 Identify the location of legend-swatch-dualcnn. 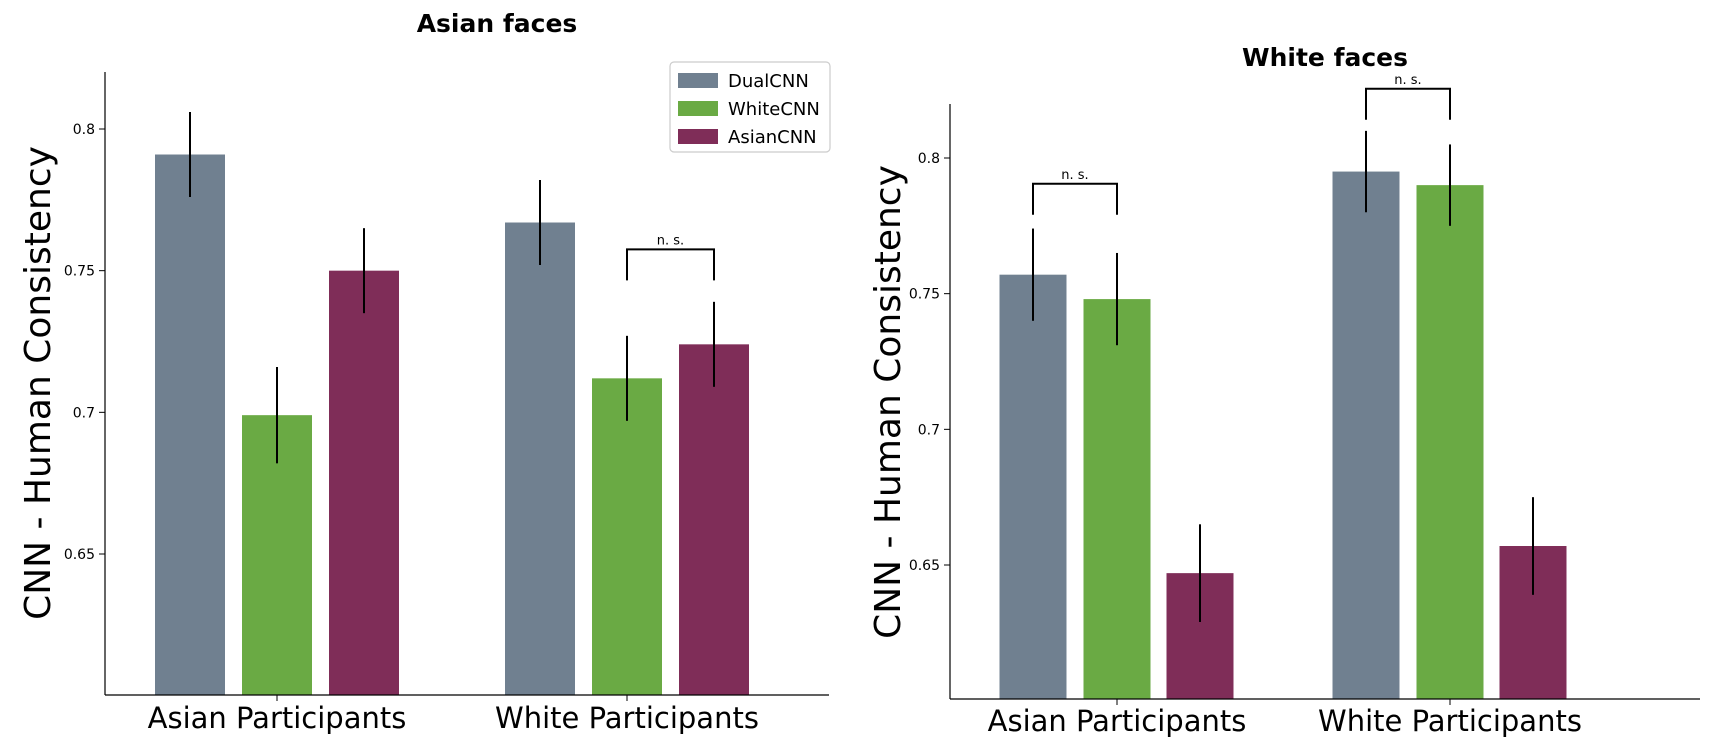
(698, 80).